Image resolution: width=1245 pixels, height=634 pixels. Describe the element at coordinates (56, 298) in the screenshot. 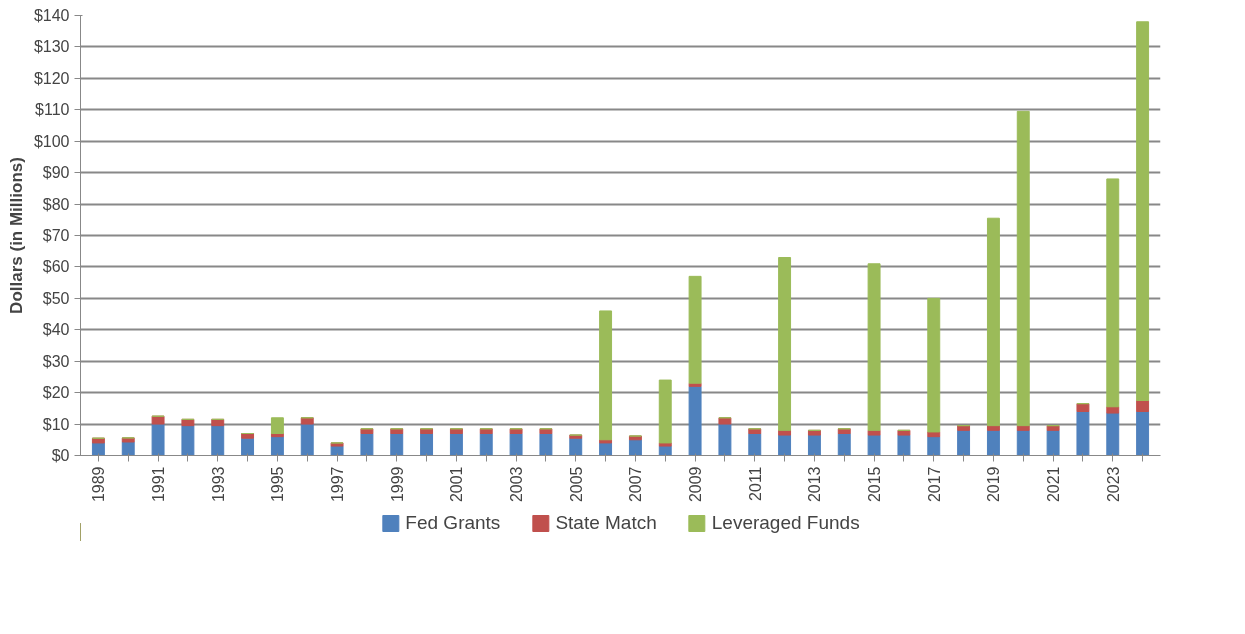

I see `y-tick-label: $50` at that location.